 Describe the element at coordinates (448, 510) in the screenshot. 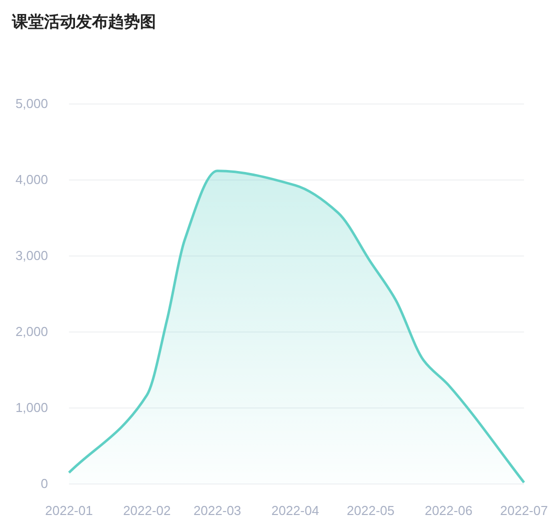

I see `x-tick-label: 2022-06` at that location.